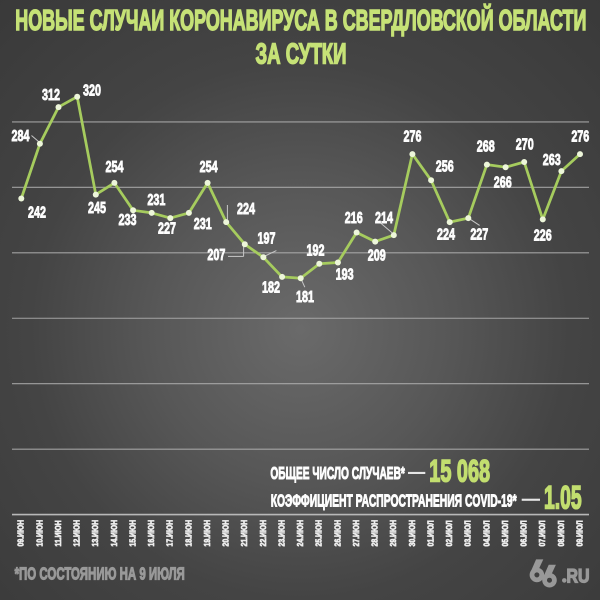 The width and height of the screenshot is (600, 600). Describe the element at coordinates (580, 533) in the screenshot. I see `svg-text: 09.ИЮЛ` at that location.